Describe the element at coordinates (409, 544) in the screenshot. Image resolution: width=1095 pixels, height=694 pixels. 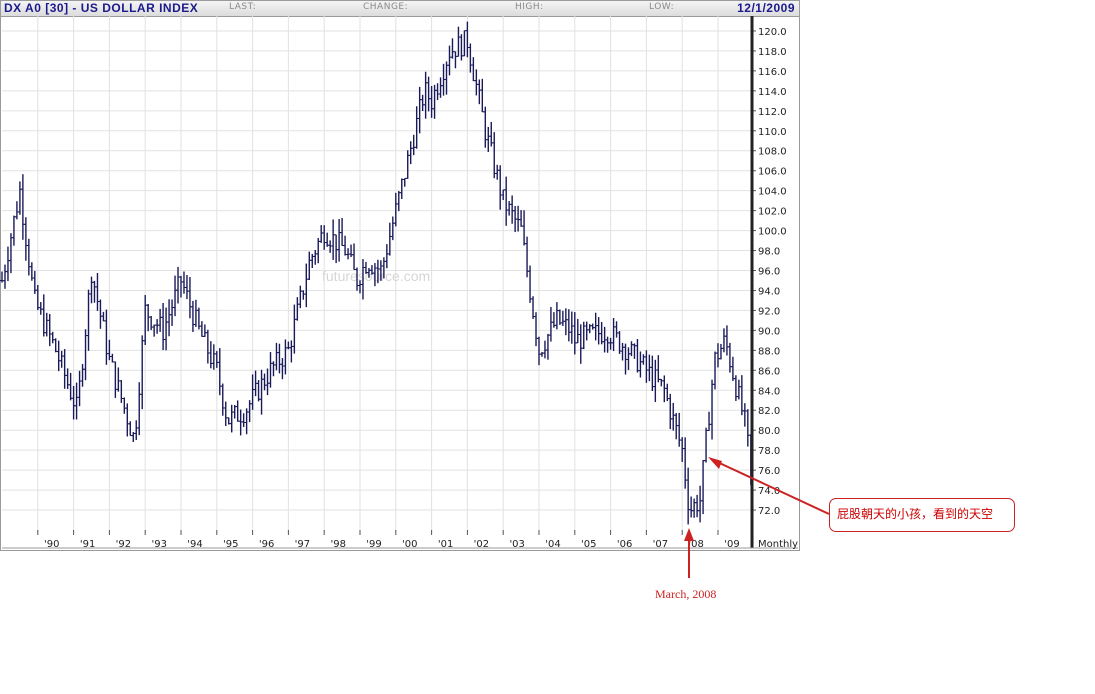
I see `x-tick-label: '00` at that location.